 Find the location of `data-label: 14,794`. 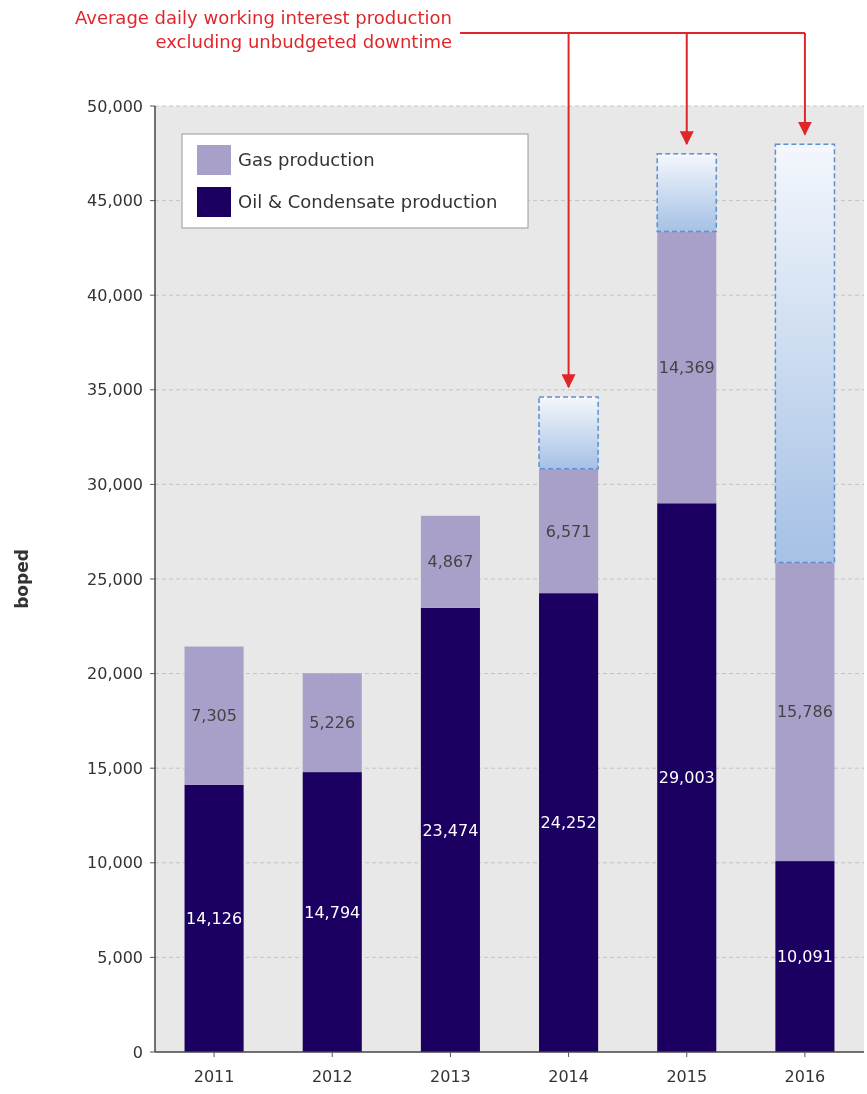

data-label: 14,794 is located at coordinates (332, 912).